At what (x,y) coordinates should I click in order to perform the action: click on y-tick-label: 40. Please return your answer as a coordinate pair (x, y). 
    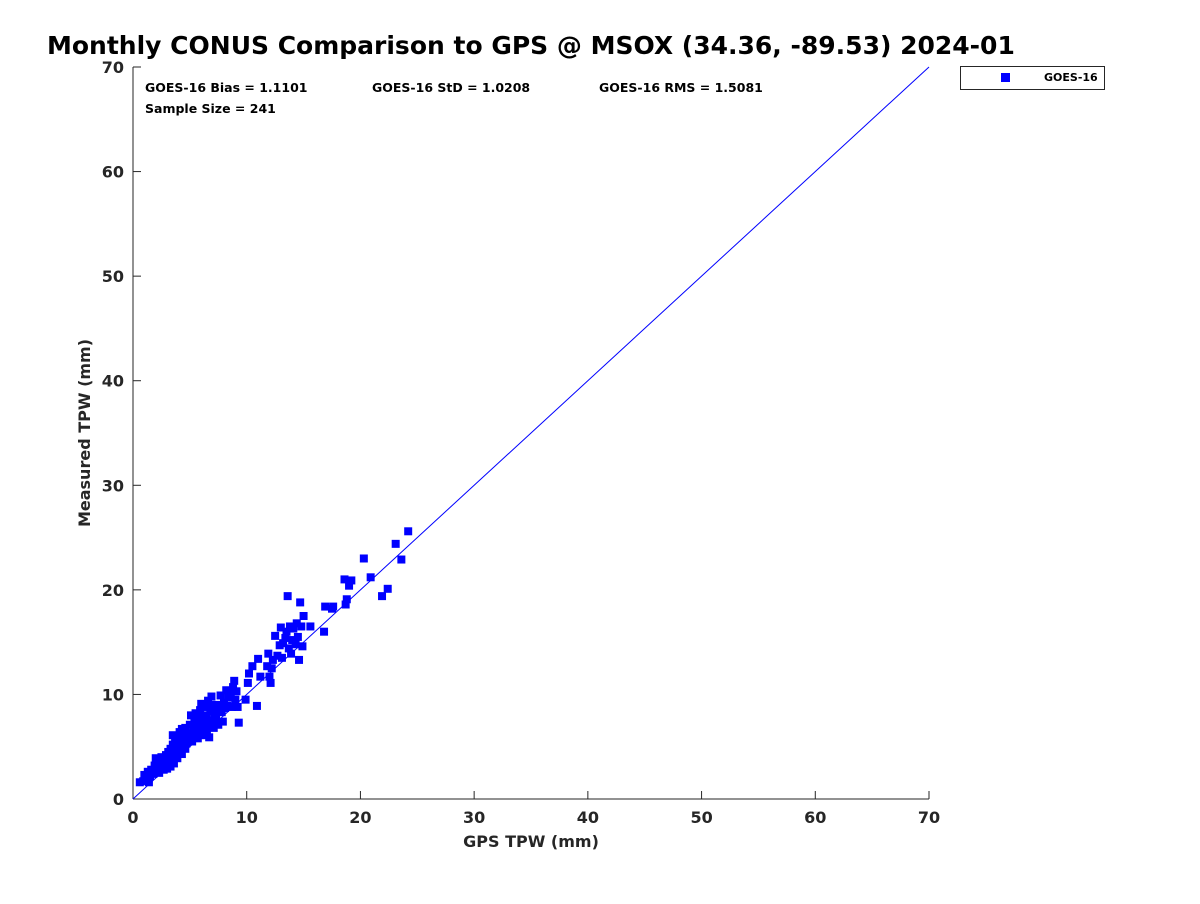
    Looking at the image, I should click on (113, 381).